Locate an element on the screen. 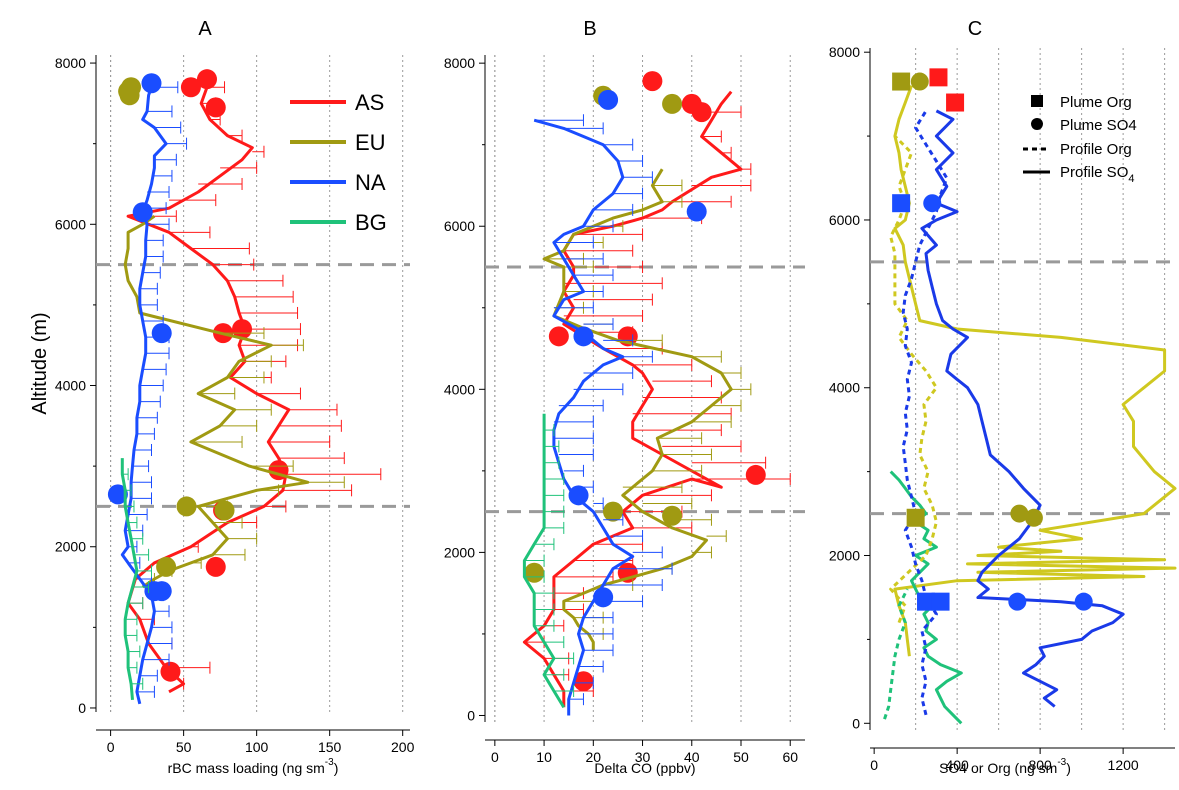 This screenshot has width=1179, height=790. legend-circle-icon is located at coordinates (1037, 124).